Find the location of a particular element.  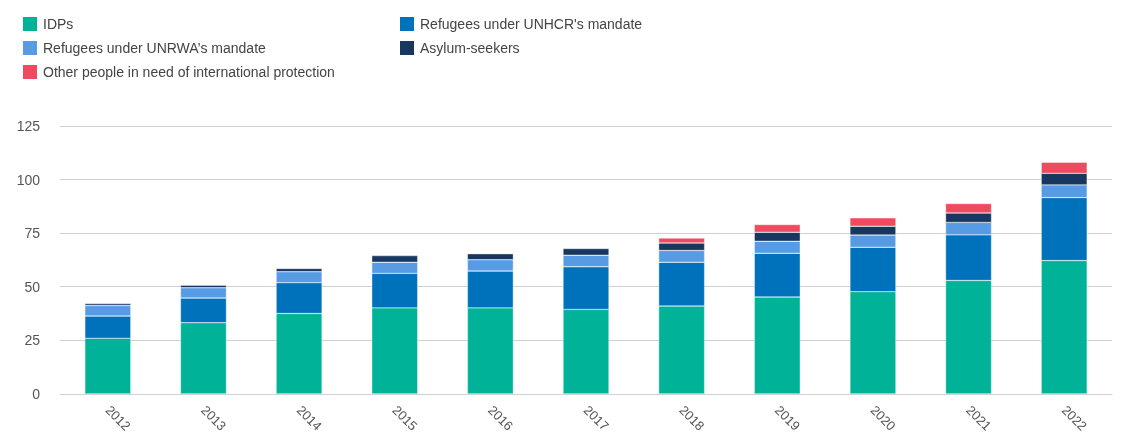

y-tick-label: 100 is located at coordinates (28, 179).